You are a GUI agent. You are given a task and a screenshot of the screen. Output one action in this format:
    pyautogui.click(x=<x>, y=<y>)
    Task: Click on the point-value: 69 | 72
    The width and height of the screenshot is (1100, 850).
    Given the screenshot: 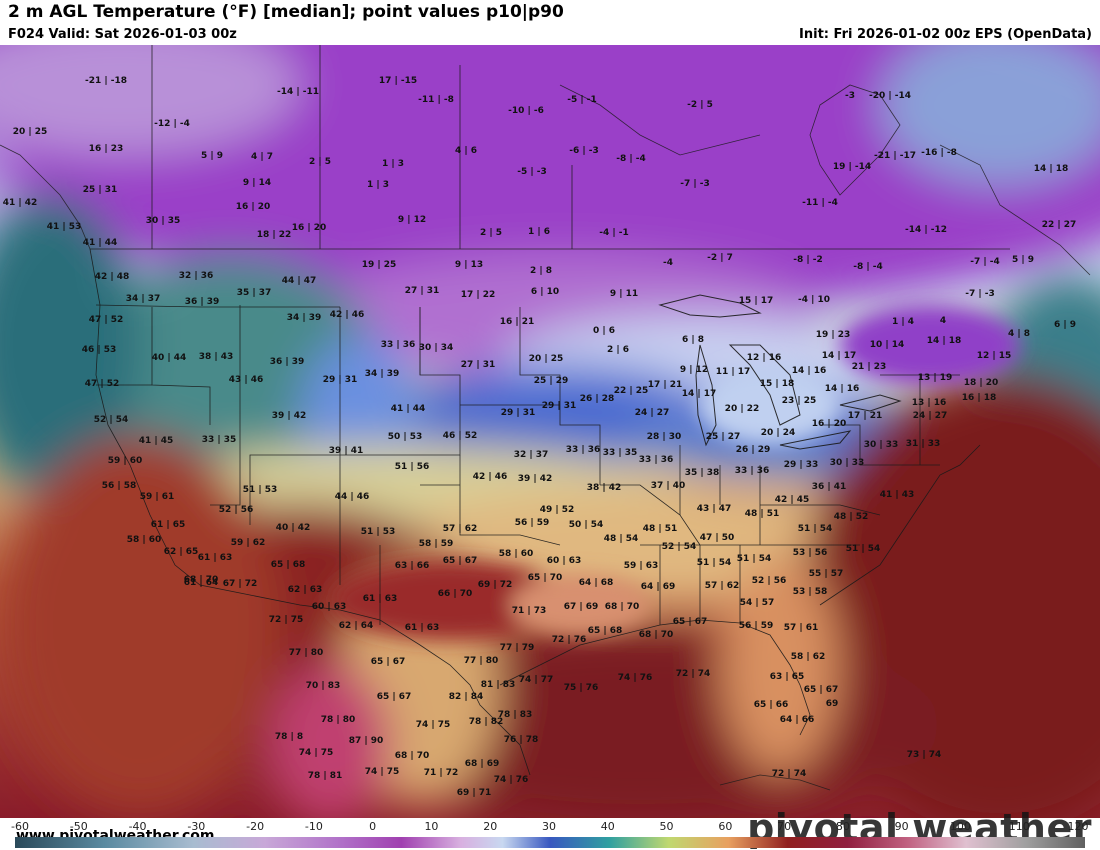 What is the action you would take?
    pyautogui.click(x=495, y=585)
    